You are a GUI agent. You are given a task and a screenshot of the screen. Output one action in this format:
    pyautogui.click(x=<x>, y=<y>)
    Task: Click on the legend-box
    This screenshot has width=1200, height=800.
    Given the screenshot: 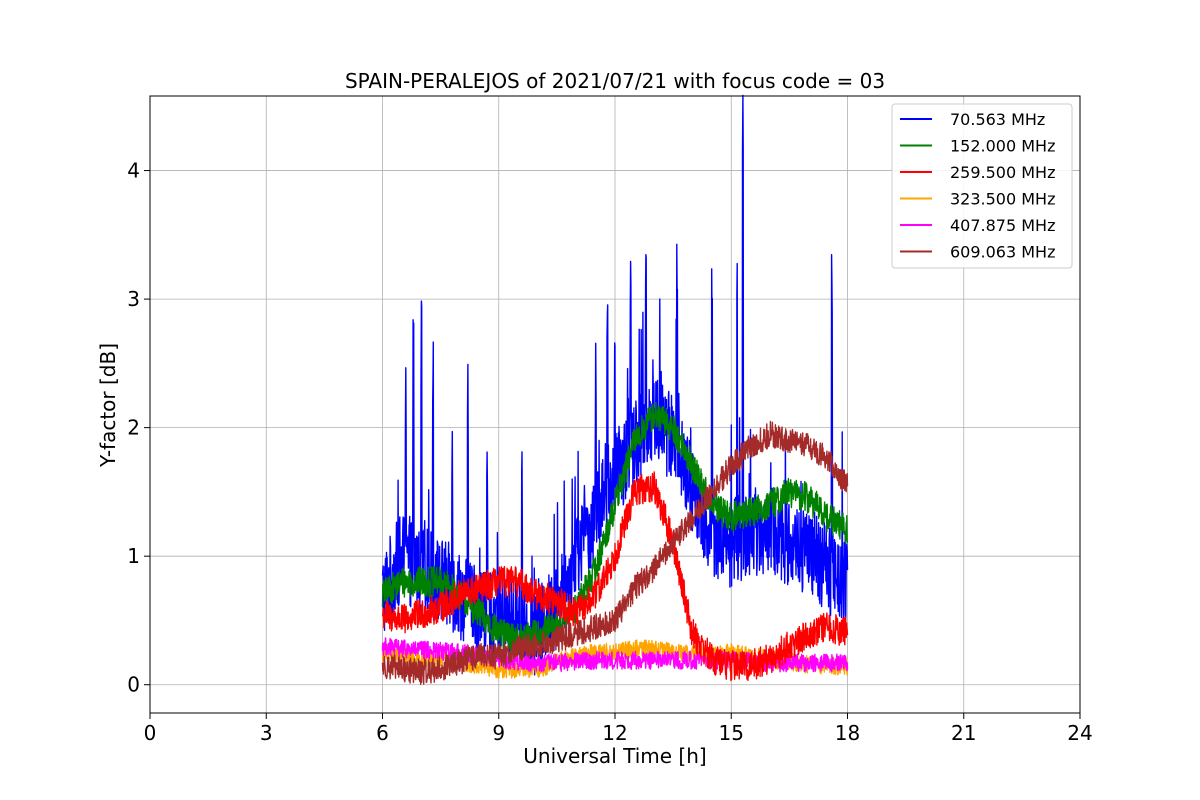 What is the action you would take?
    pyautogui.click(x=982, y=186)
    